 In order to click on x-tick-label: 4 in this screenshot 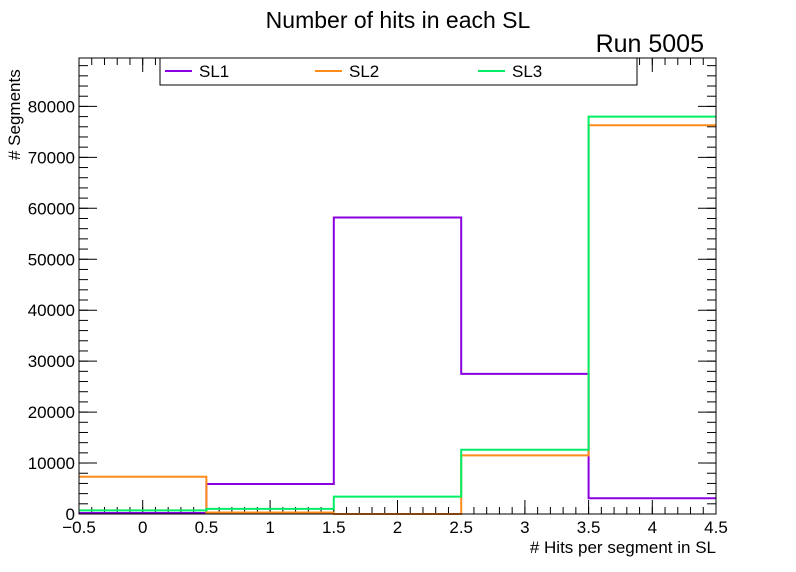, I will do `click(652, 527)`.